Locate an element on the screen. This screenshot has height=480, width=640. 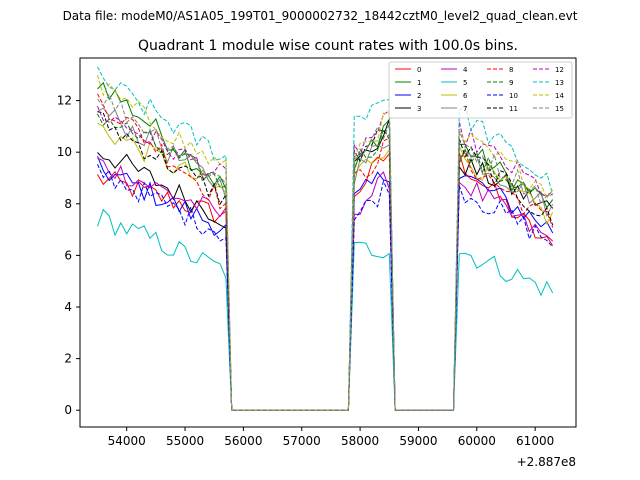
x-tick-label: 59000 is located at coordinates (418, 441).